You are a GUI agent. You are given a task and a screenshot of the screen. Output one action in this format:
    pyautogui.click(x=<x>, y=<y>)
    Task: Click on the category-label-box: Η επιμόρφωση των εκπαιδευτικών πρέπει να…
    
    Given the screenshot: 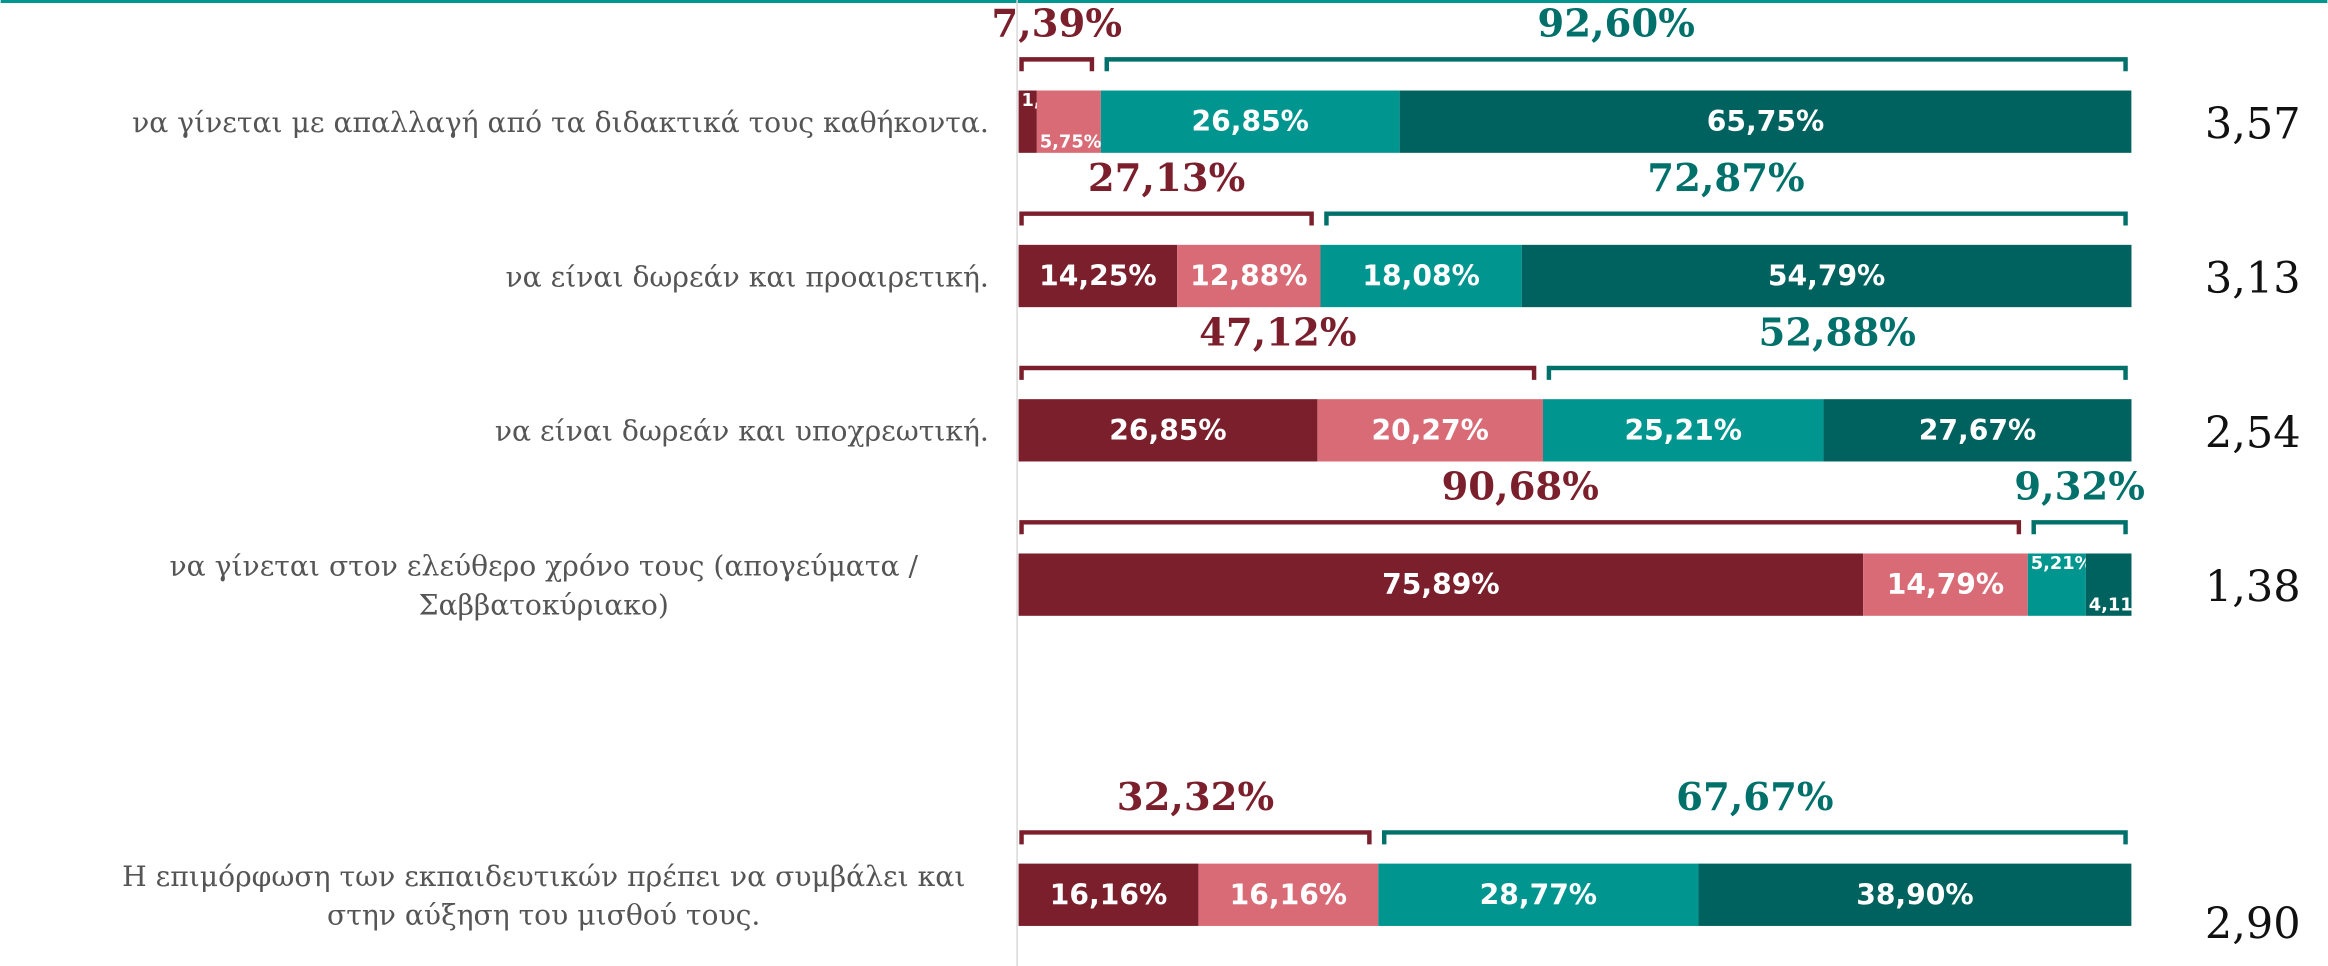 What is the action you would take?
    pyautogui.click(x=509, y=896)
    